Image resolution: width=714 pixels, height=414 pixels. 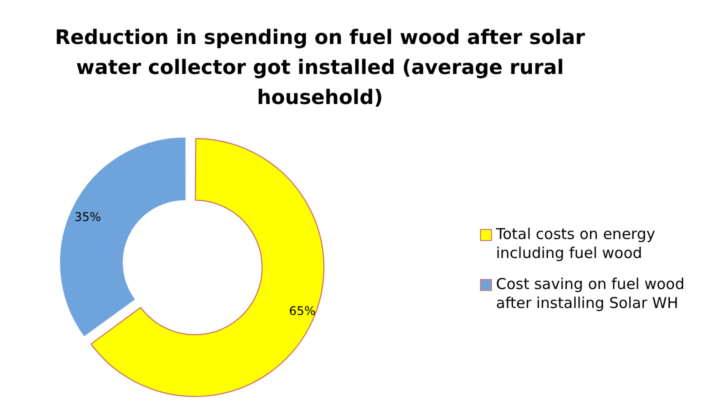 I want to click on legend-label: Total costs on energy including fuel wood, so click(x=576, y=244).